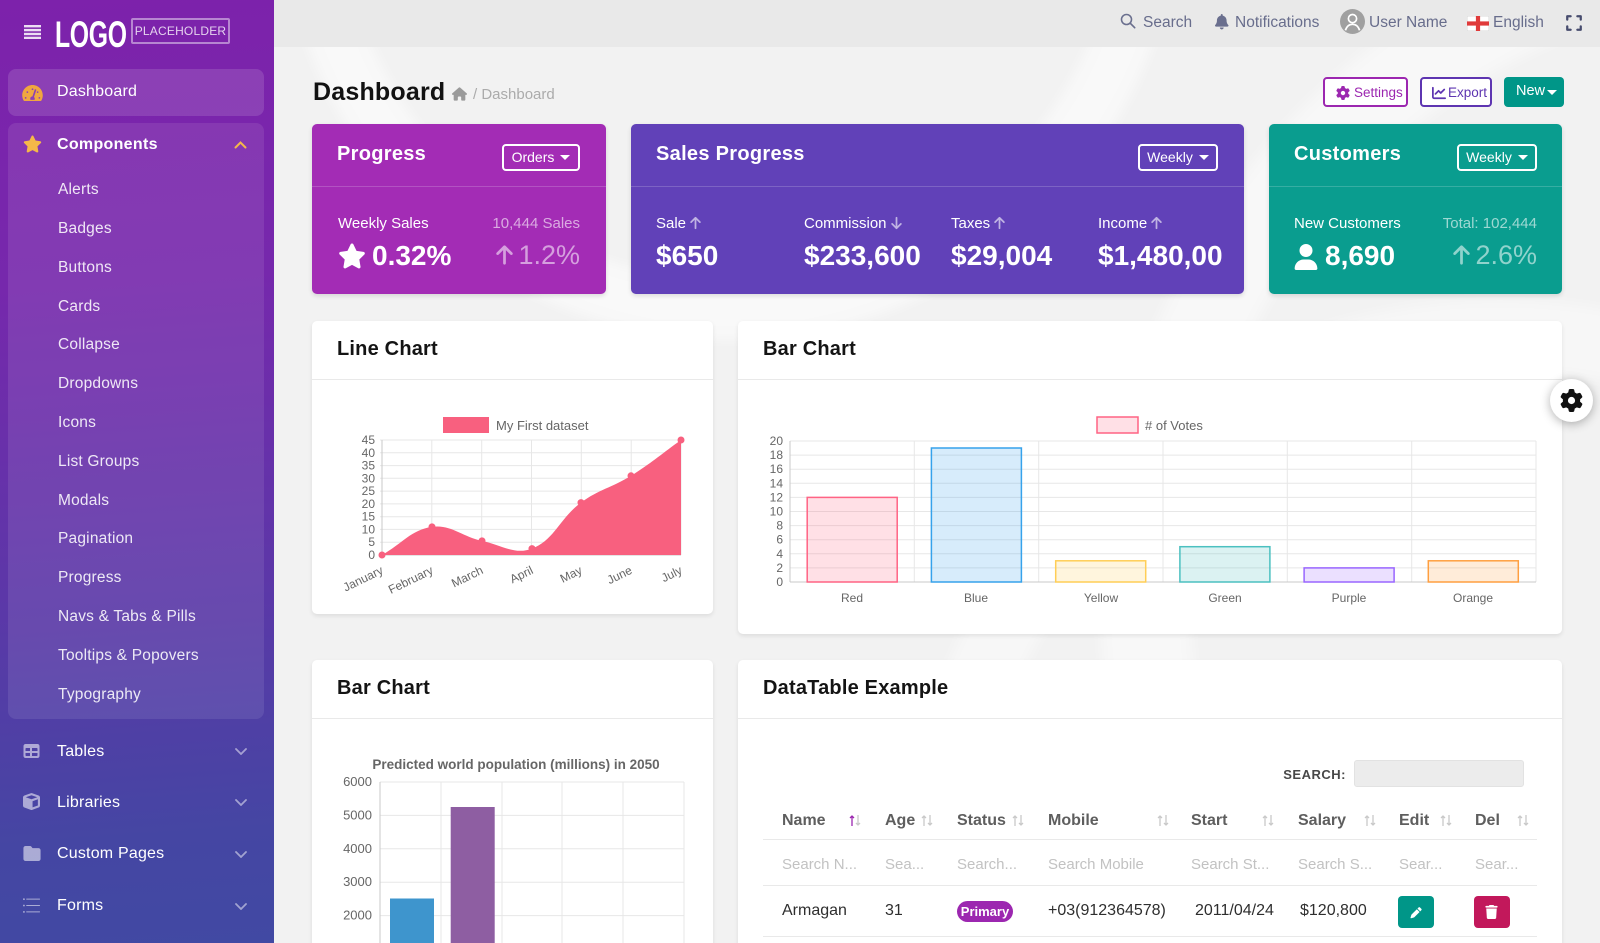 This screenshot has width=1600, height=943. Describe the element at coordinates (620, 575) in the screenshot. I see `svg-text: June` at that location.